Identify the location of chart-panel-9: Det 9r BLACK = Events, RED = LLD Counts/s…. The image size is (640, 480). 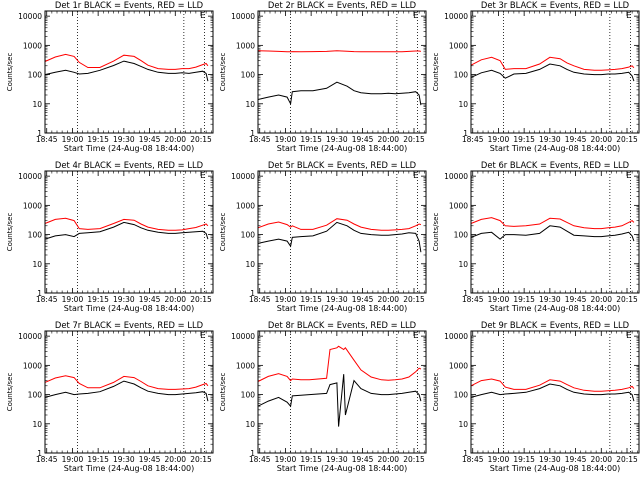
(536, 396).